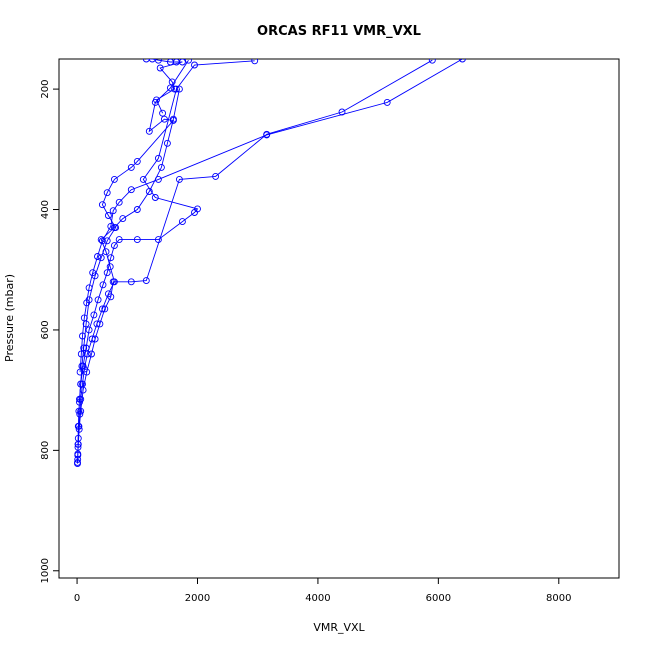 Image resolution: width=650 pixels, height=650 pixels. What do you see at coordinates (438, 598) in the screenshot?
I see `x-tick-label: 6000` at bounding box center [438, 598].